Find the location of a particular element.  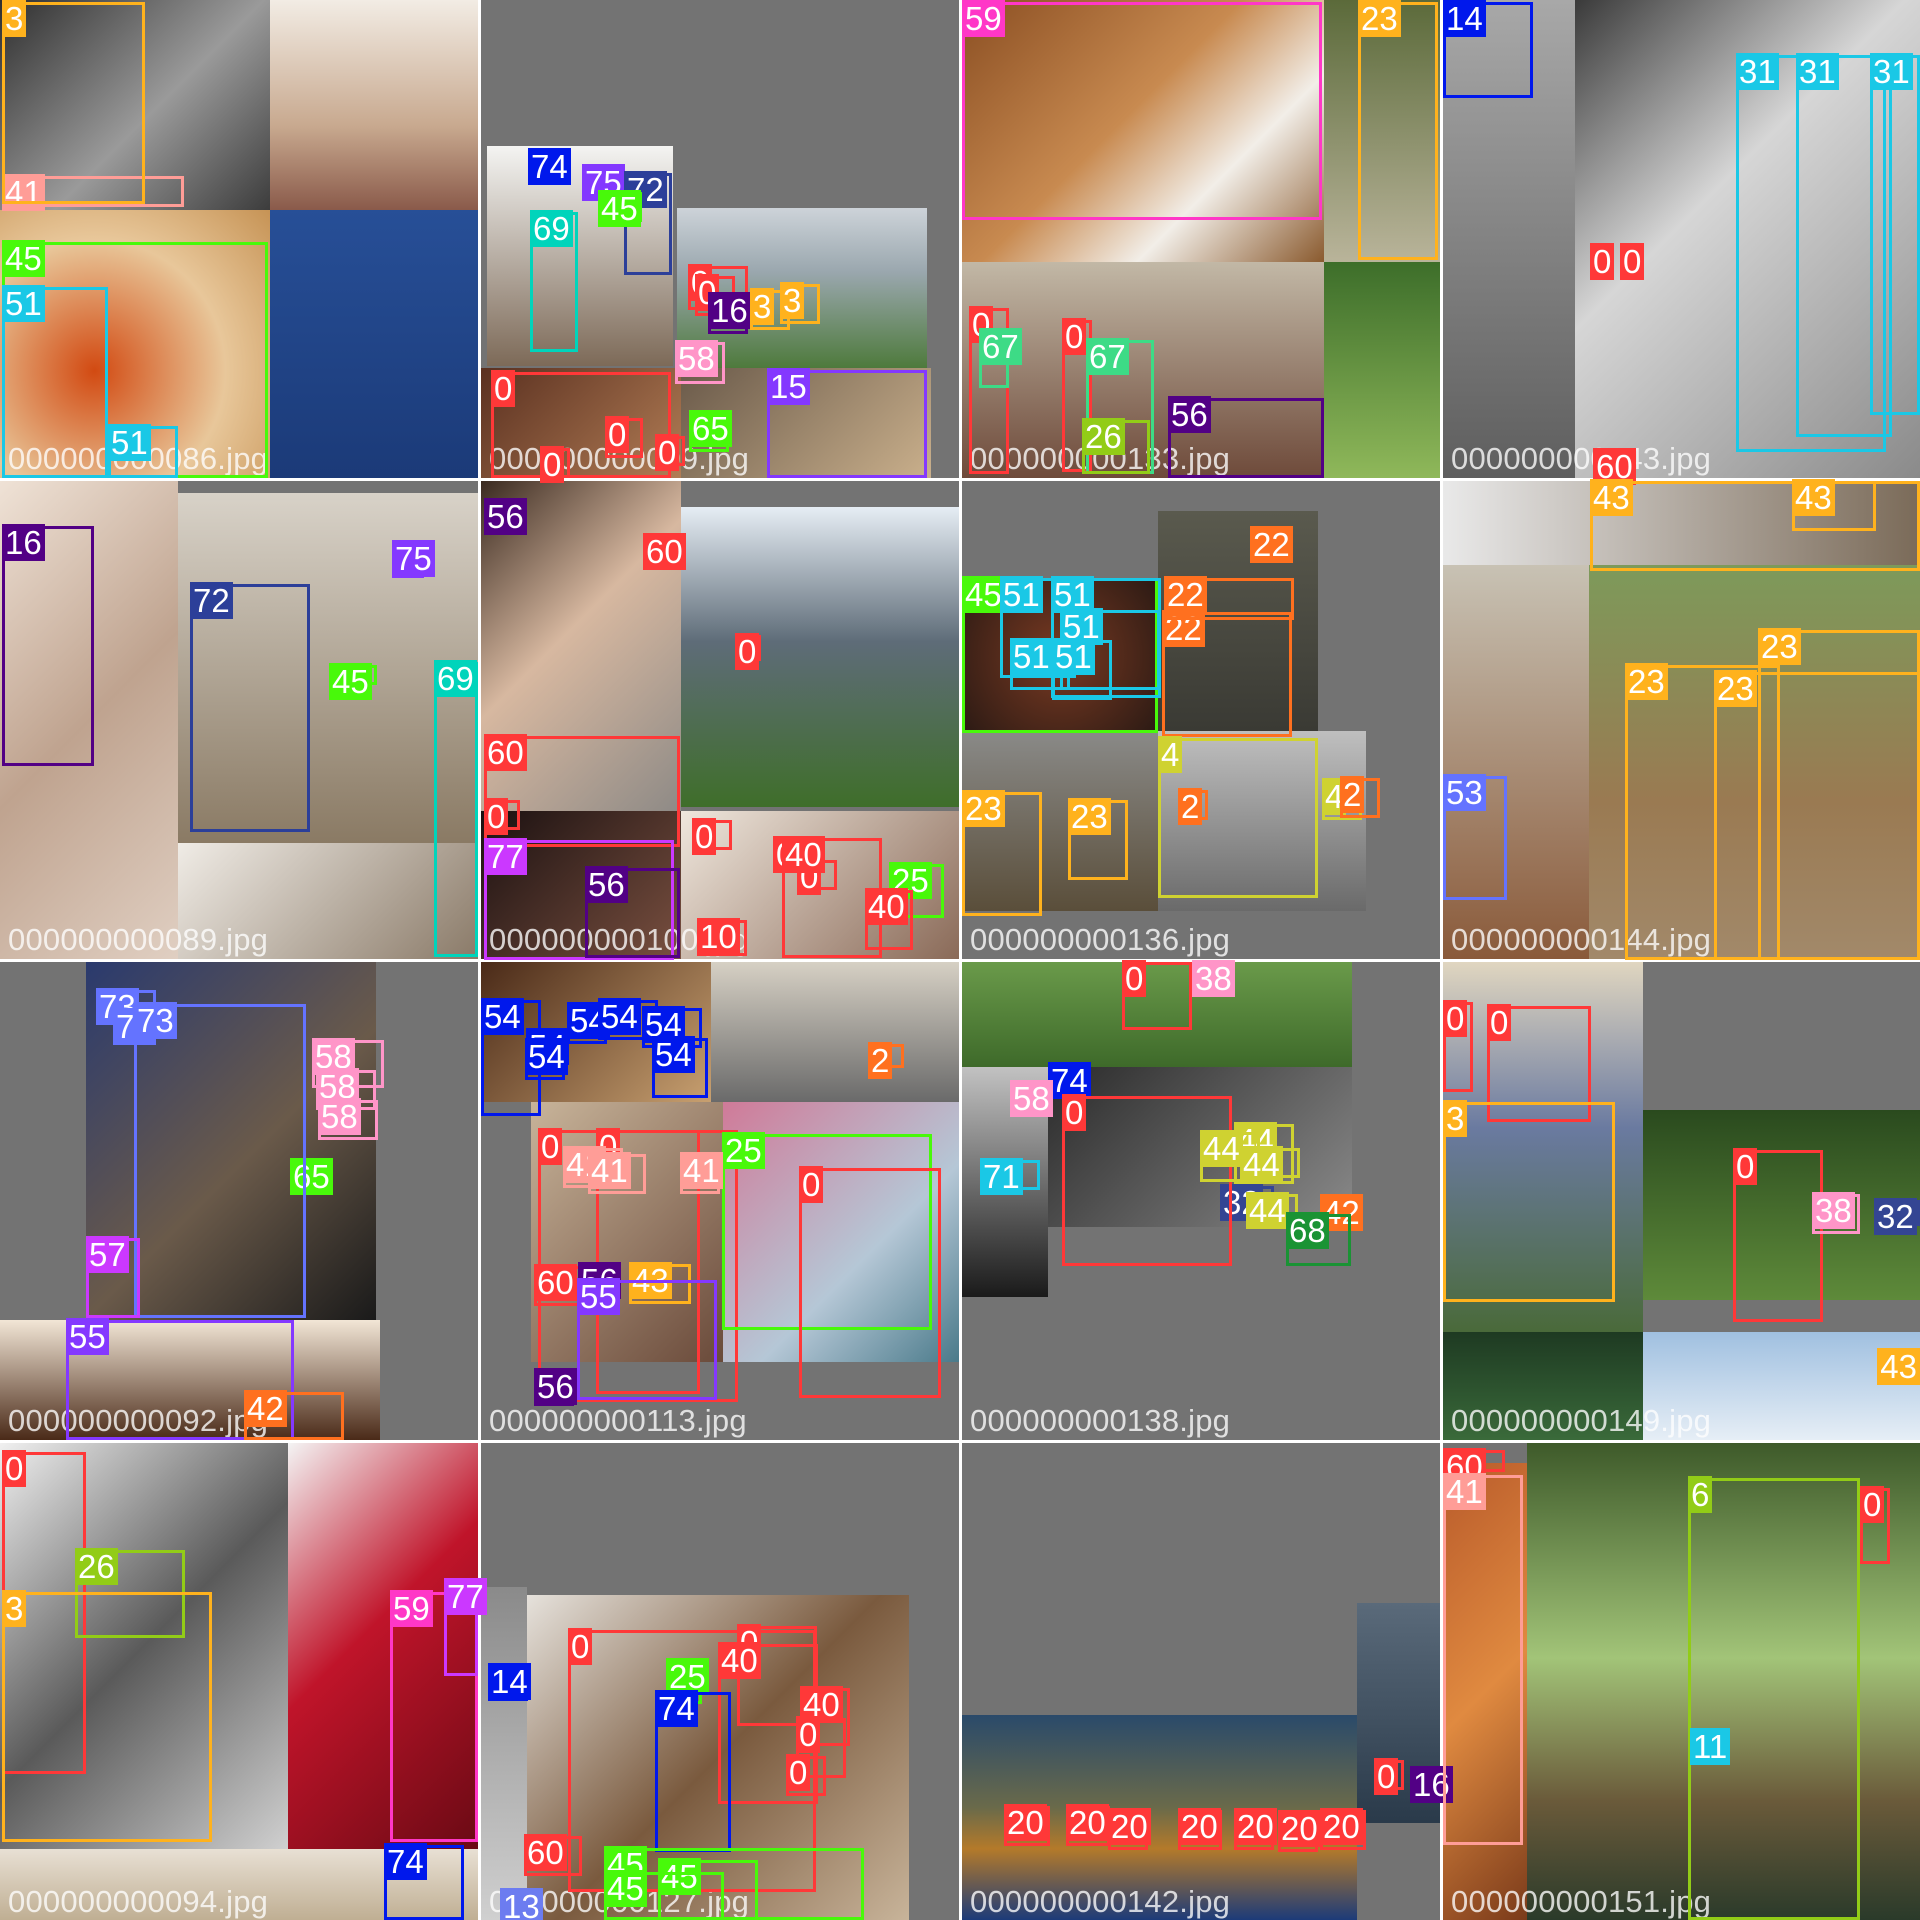

class-label: 58 is located at coordinates (1031, 1098).